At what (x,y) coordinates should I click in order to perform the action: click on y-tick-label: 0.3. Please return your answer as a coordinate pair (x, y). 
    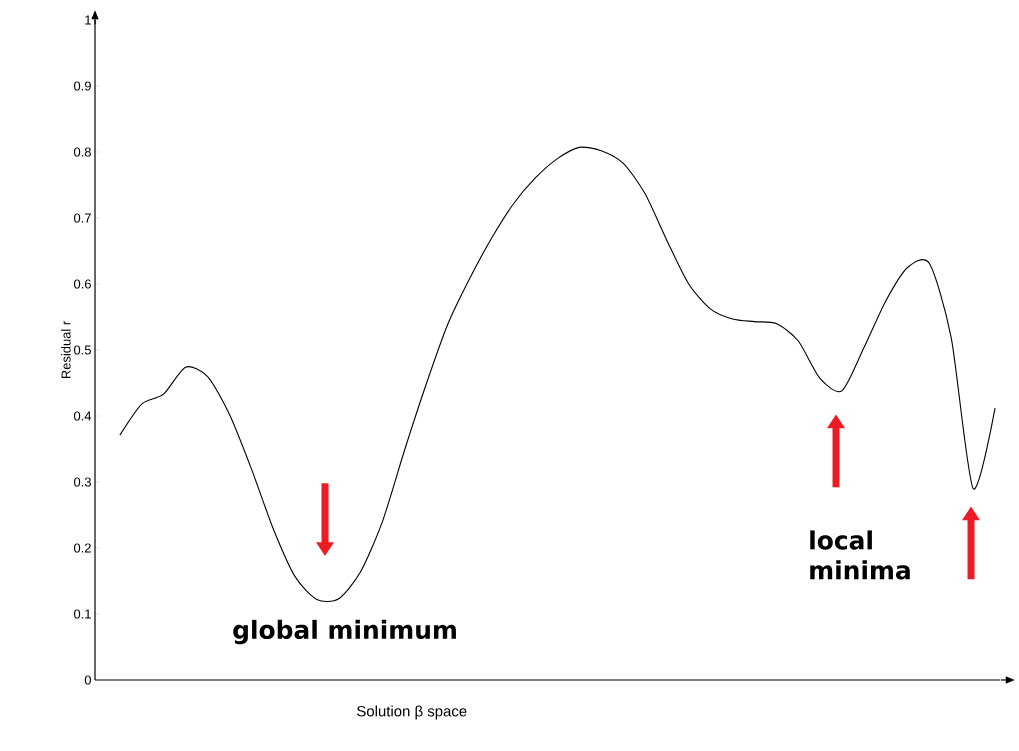
    Looking at the image, I should click on (82, 482).